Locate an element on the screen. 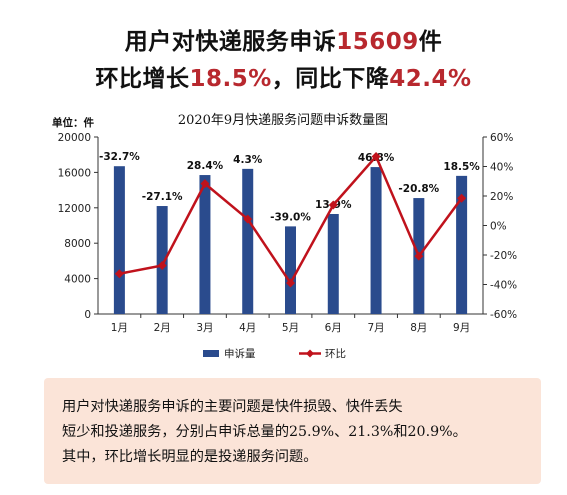 The width and height of the screenshot is (567, 495). unit-label: 单位：件 is located at coordinates (73, 122).